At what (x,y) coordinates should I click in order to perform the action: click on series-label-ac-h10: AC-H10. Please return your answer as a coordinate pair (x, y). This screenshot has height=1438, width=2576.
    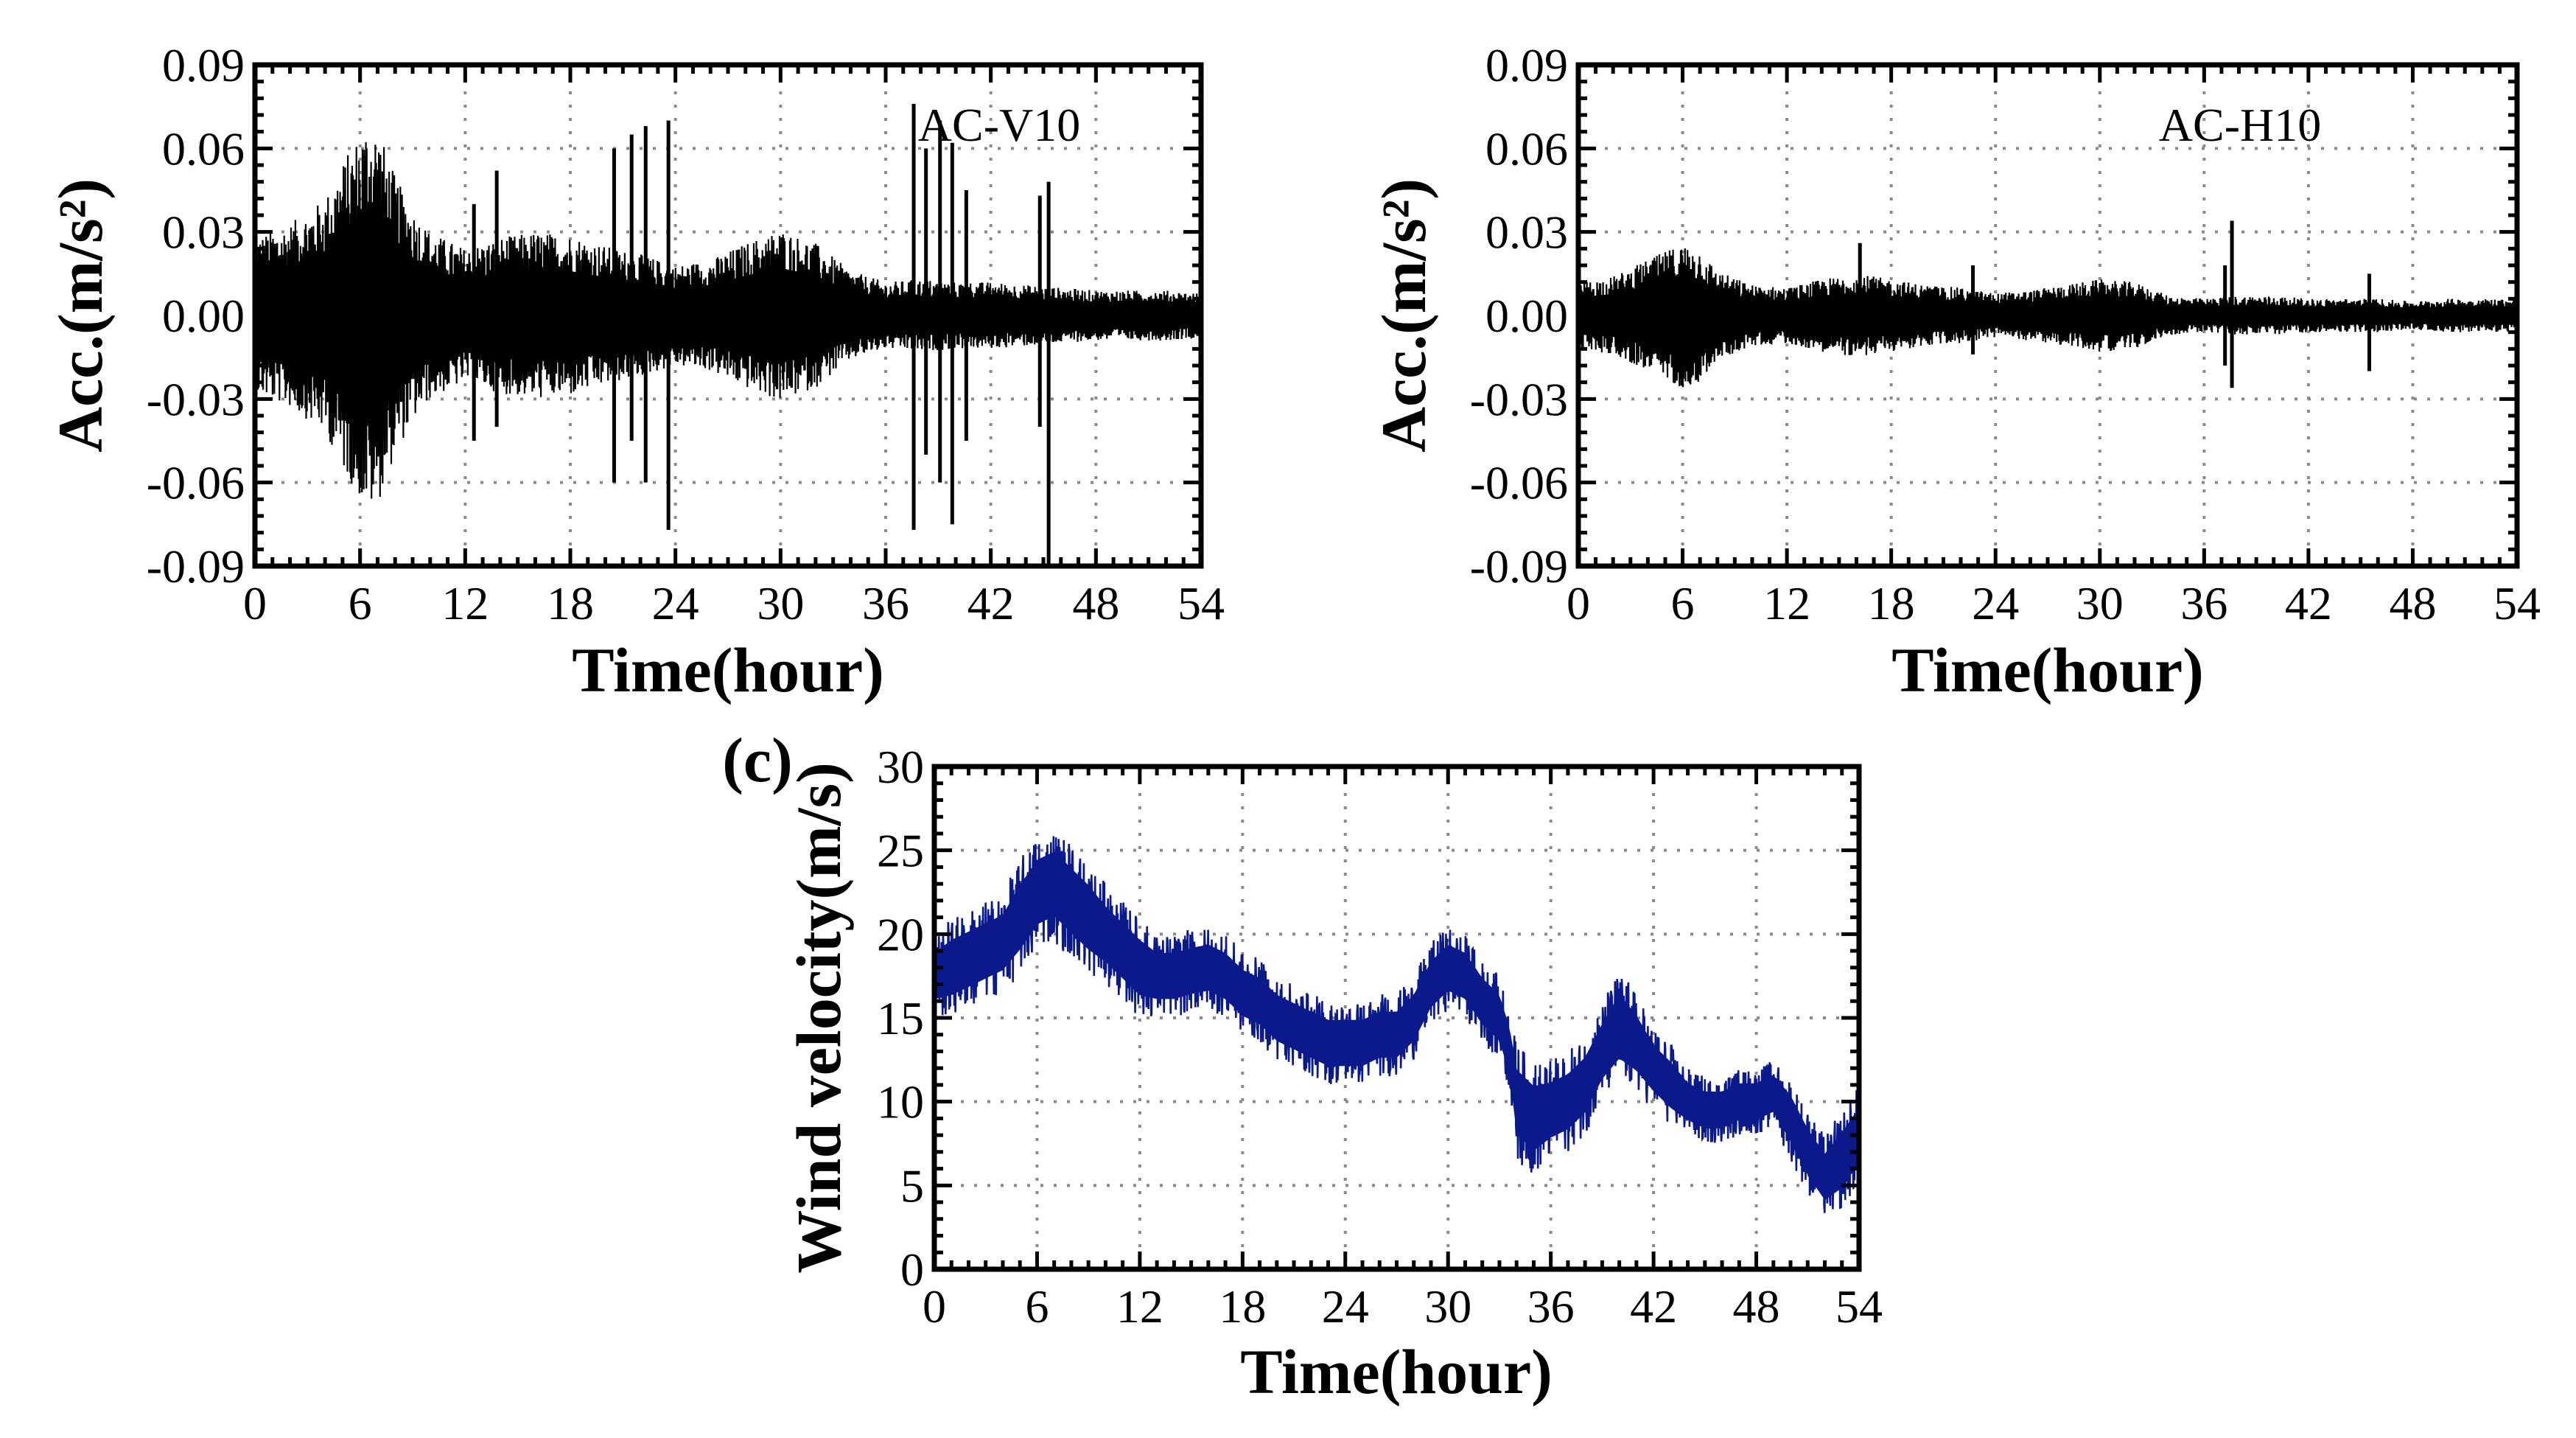
    Looking at the image, I should click on (2240, 125).